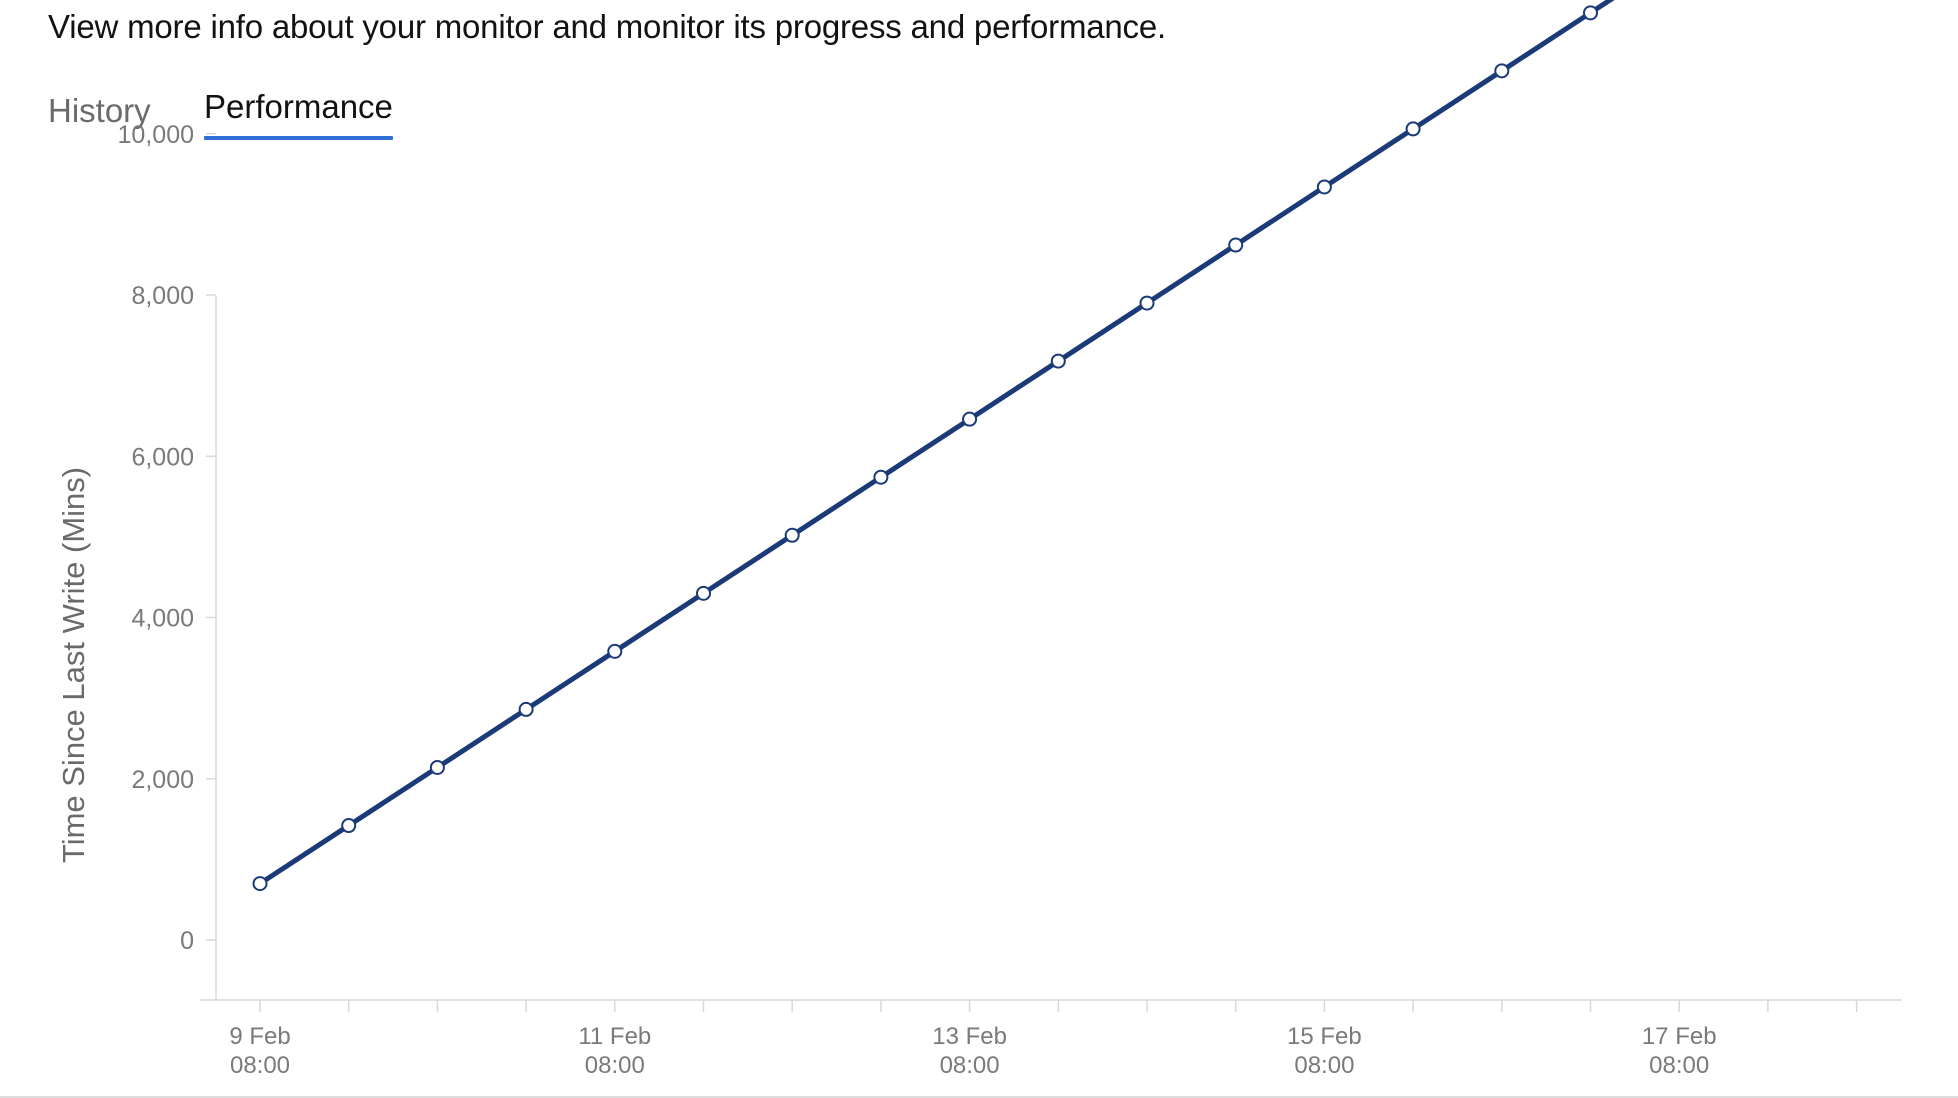 The width and height of the screenshot is (1958, 1098). I want to click on y-axis-title: Time Since Last Write (Mins), so click(73, 665).